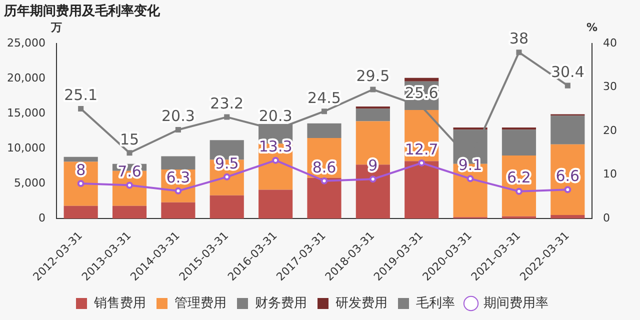 This screenshot has height=320, width=640. What do you see at coordinates (130, 139) in the screenshot?
I see `data-label: 15` at bounding box center [130, 139].